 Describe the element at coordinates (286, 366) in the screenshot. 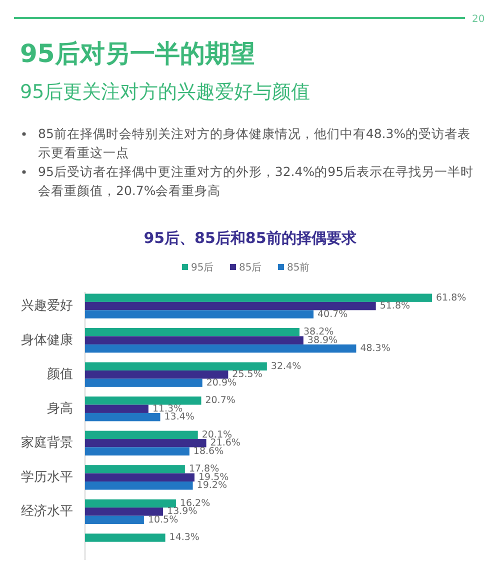

I see `data-label: 32.4%` at that location.